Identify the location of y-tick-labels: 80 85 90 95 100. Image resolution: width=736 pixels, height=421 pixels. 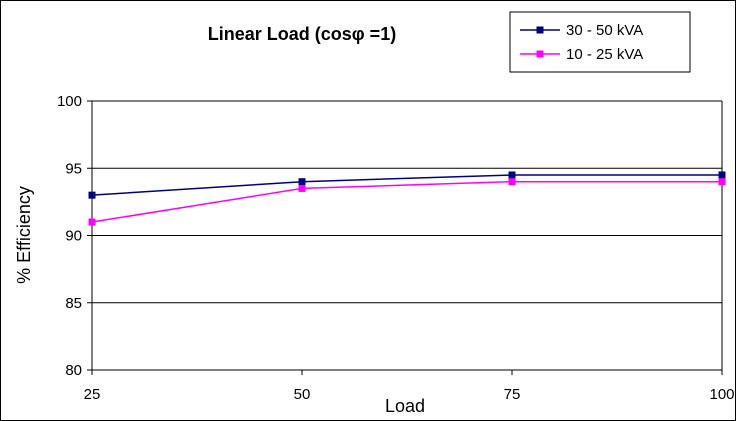
(69, 236).